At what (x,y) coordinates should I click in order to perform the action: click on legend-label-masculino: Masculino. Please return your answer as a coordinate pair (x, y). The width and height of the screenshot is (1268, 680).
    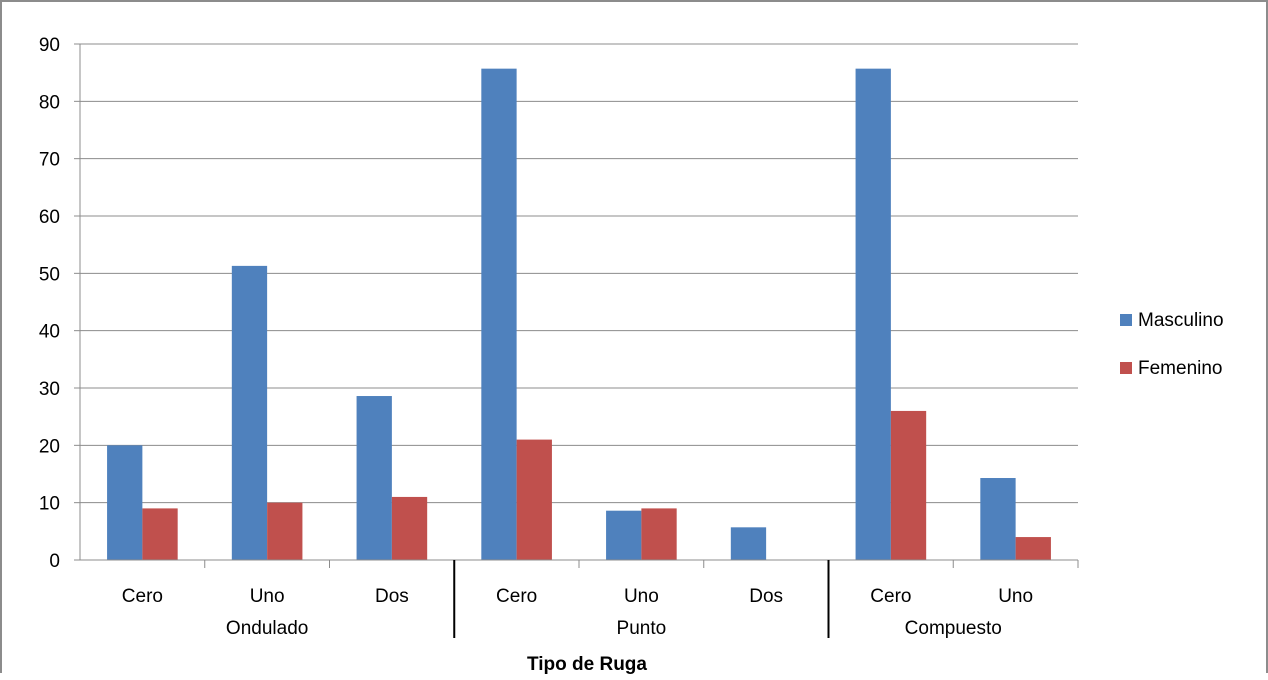
    Looking at the image, I should click on (1181, 320).